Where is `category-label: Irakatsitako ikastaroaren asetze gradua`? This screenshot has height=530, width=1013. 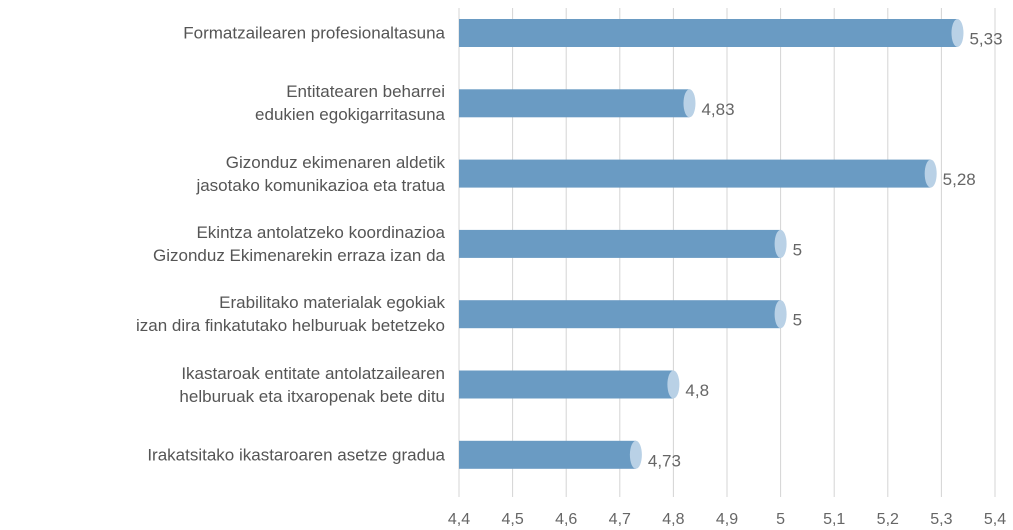
category-label: Irakatsitako ikastaroaren asetze gradua is located at coordinates (296, 455).